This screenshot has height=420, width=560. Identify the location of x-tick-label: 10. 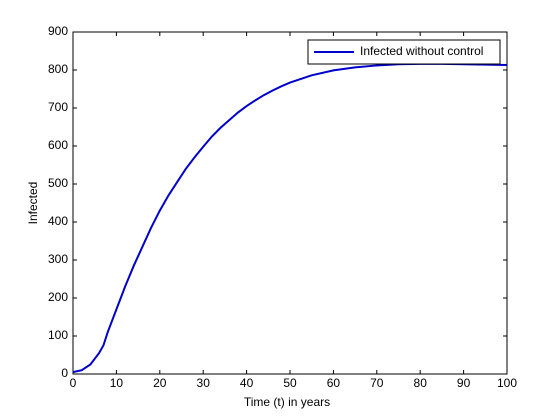
(117, 383).